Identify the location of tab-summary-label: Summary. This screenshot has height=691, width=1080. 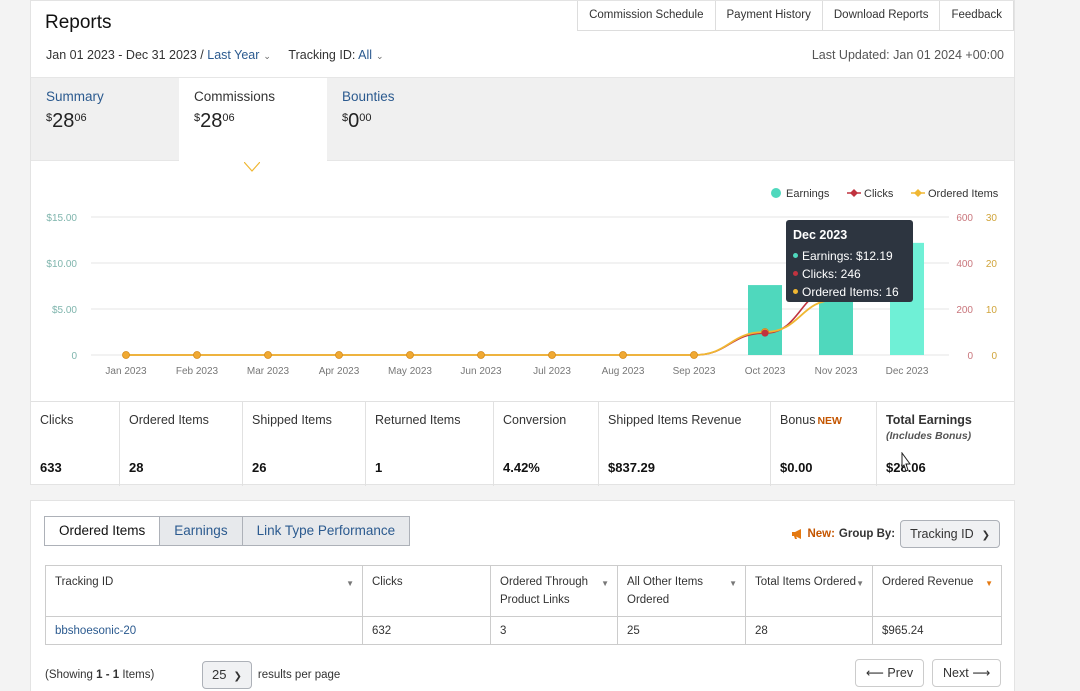
(75, 96).